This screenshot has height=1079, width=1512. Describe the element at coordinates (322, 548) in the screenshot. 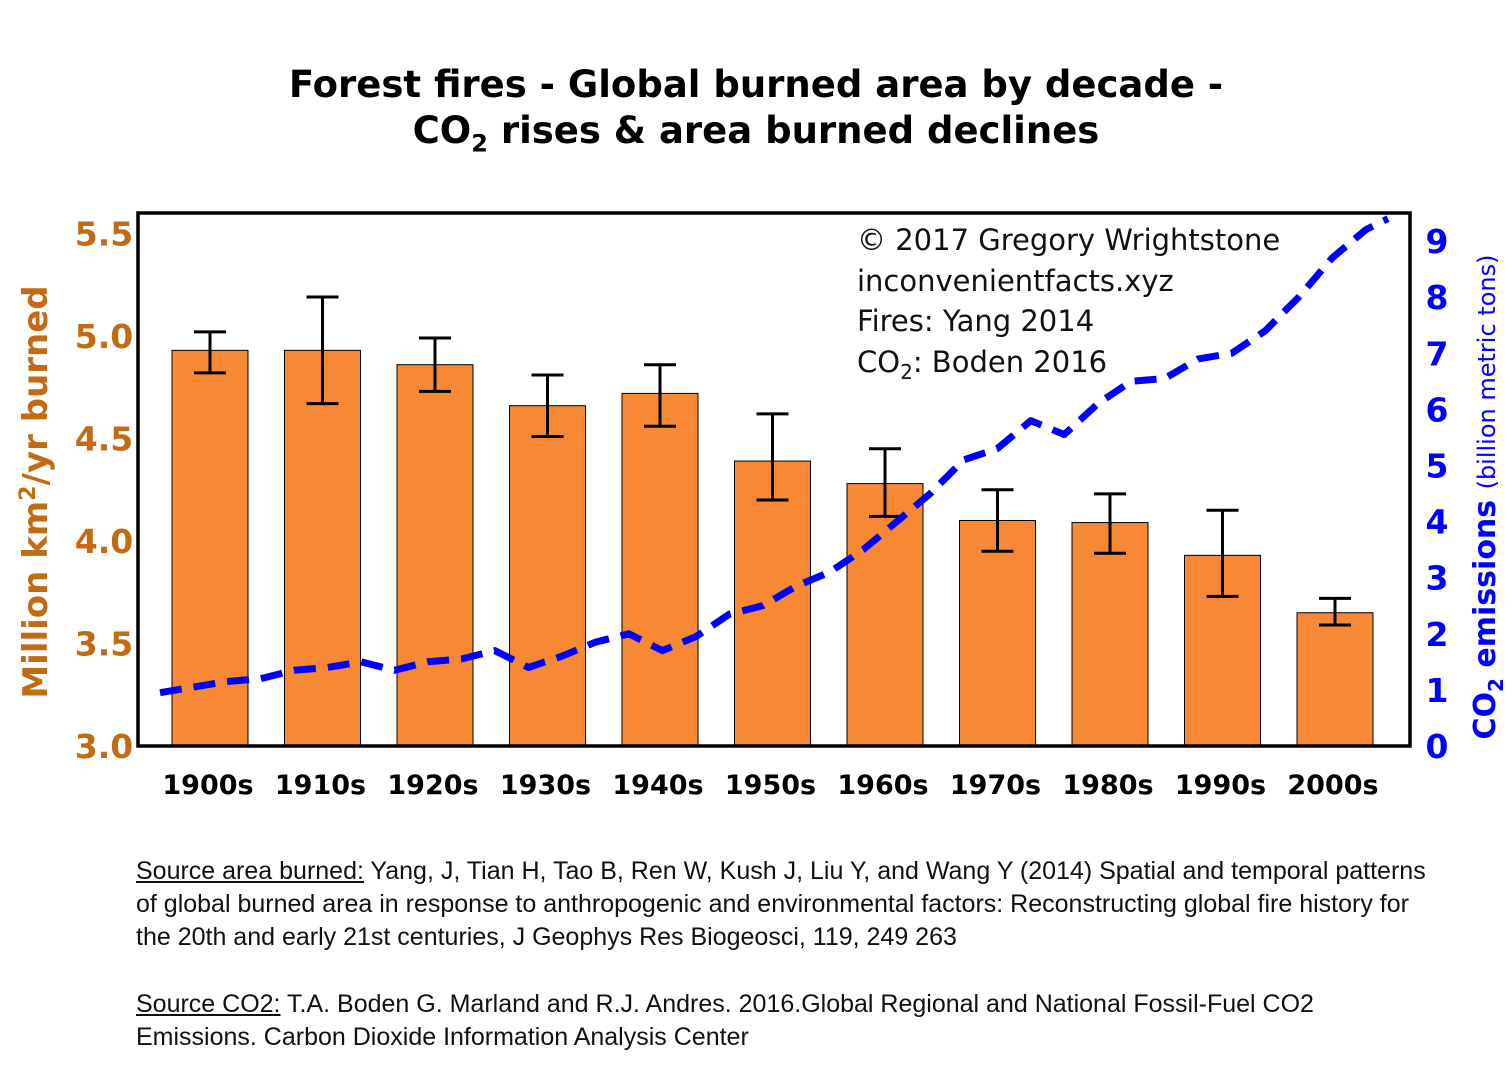

I see `bar-1910s` at that location.